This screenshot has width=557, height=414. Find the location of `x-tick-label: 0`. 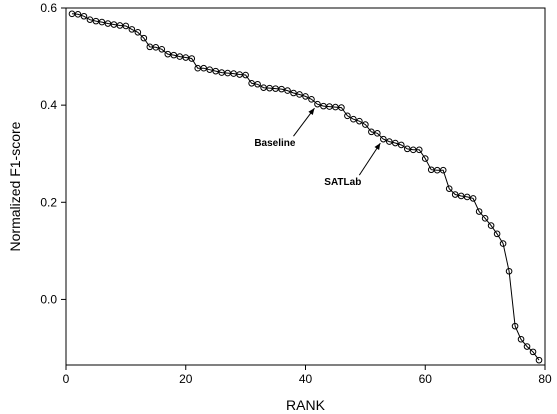

x-tick-label: 0 is located at coordinates (66, 379).